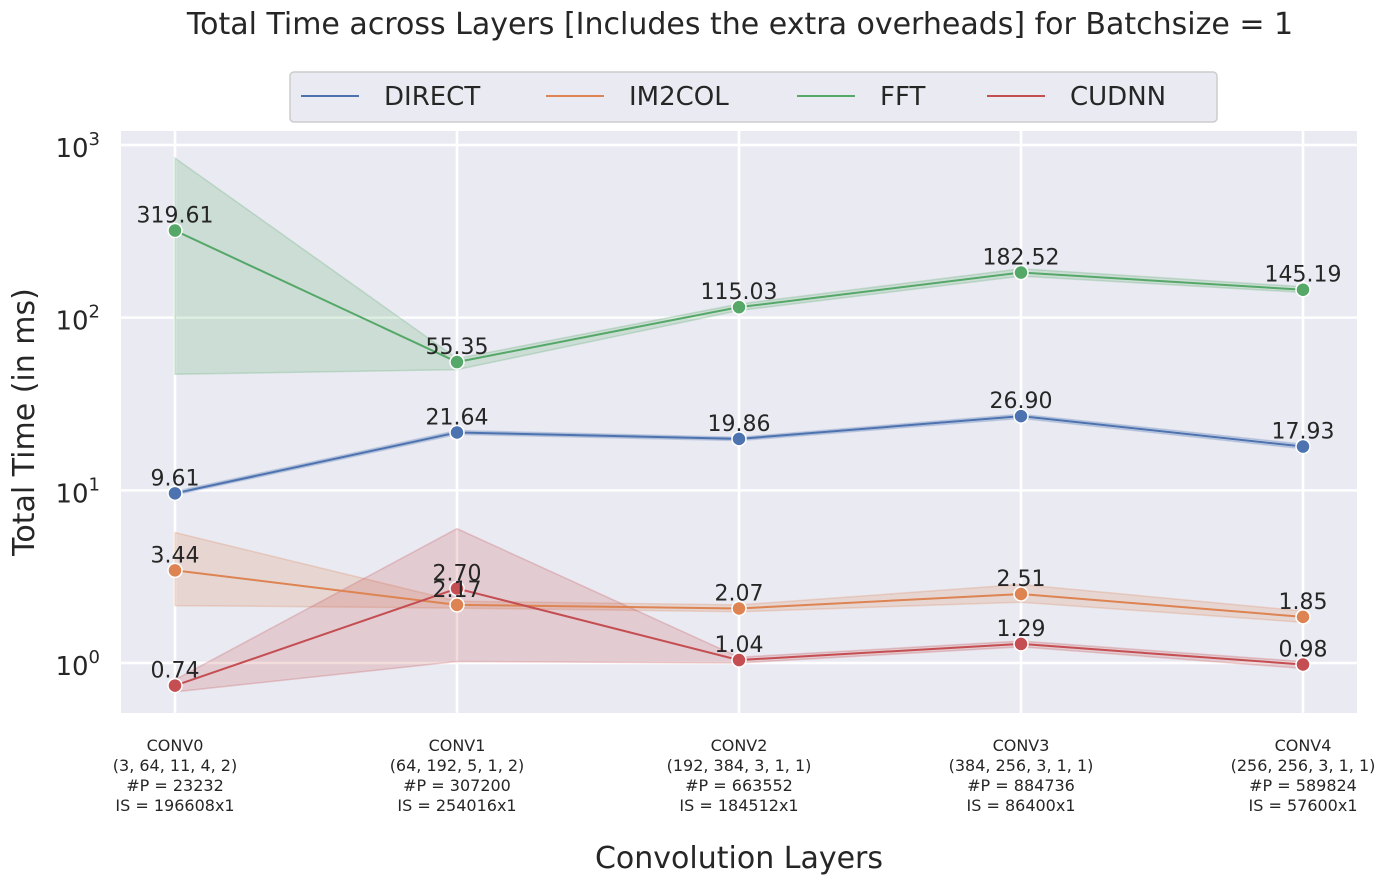 Image resolution: width=1394 pixels, height=884 pixels. Describe the element at coordinates (175, 671) in the screenshot. I see `data-label-cudnn: 0.74` at that location.